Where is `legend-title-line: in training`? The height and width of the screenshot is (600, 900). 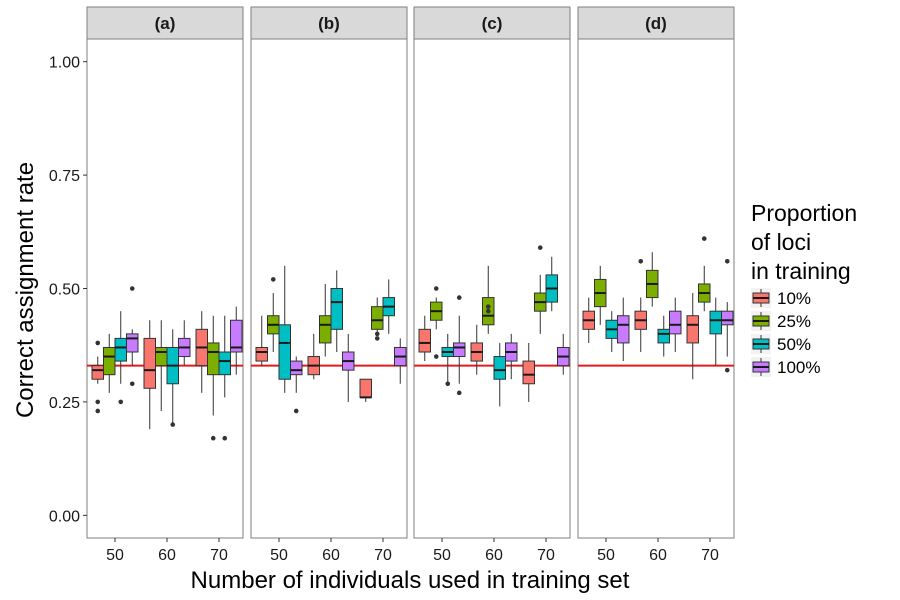
legend-title-line: in training is located at coordinates (801, 271).